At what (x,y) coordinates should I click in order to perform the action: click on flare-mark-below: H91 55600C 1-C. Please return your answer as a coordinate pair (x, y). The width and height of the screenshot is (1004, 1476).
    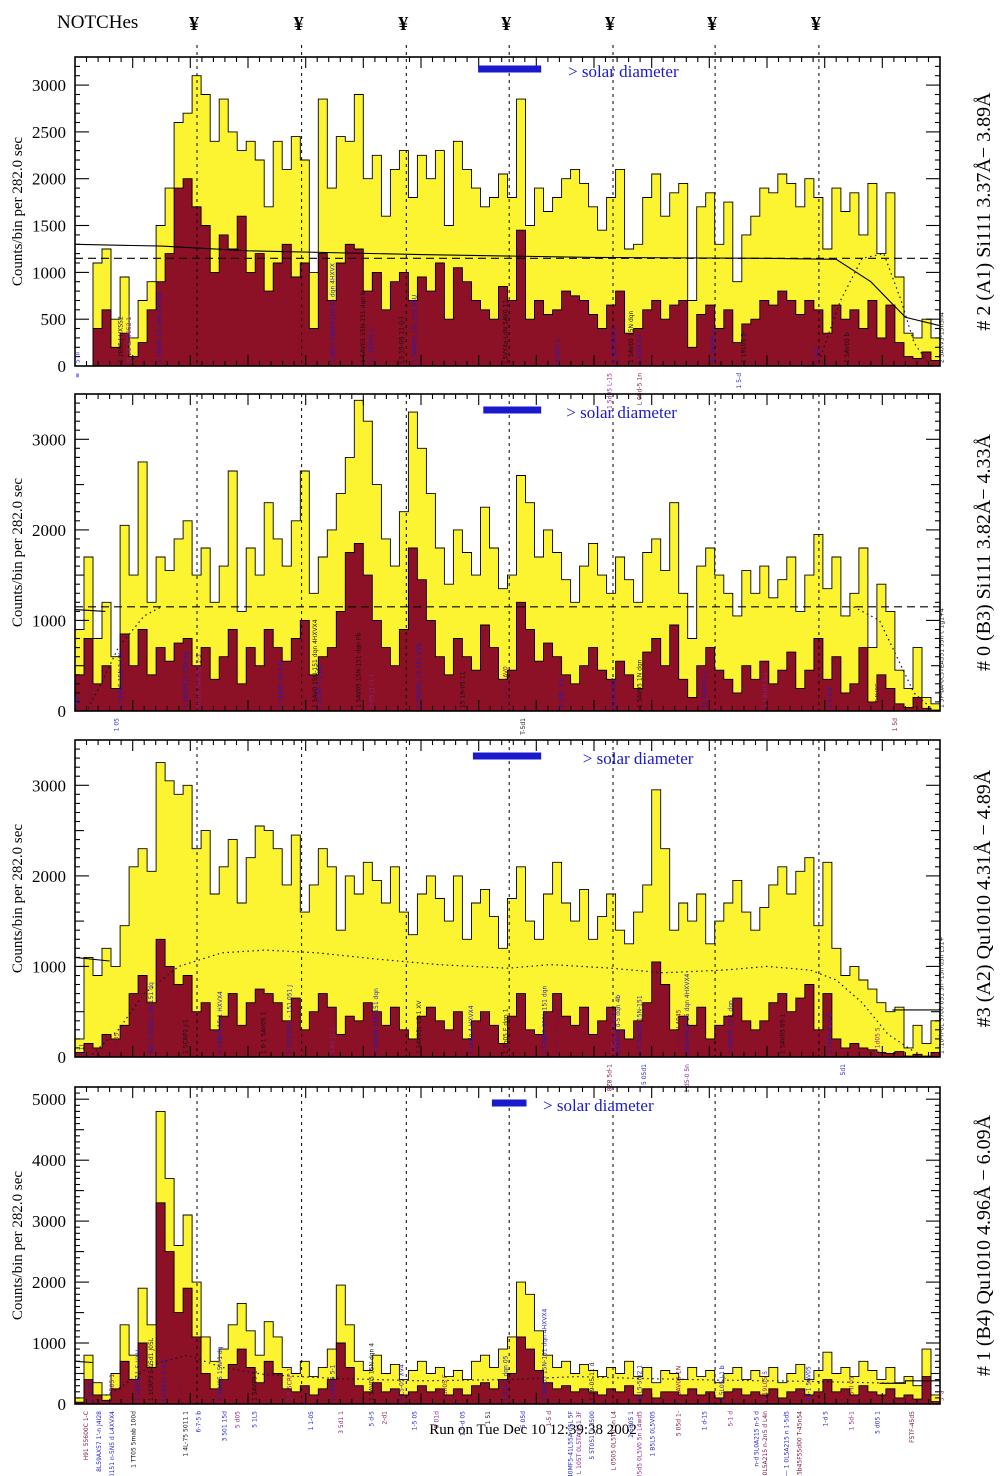
    Looking at the image, I should click on (86, 1435).